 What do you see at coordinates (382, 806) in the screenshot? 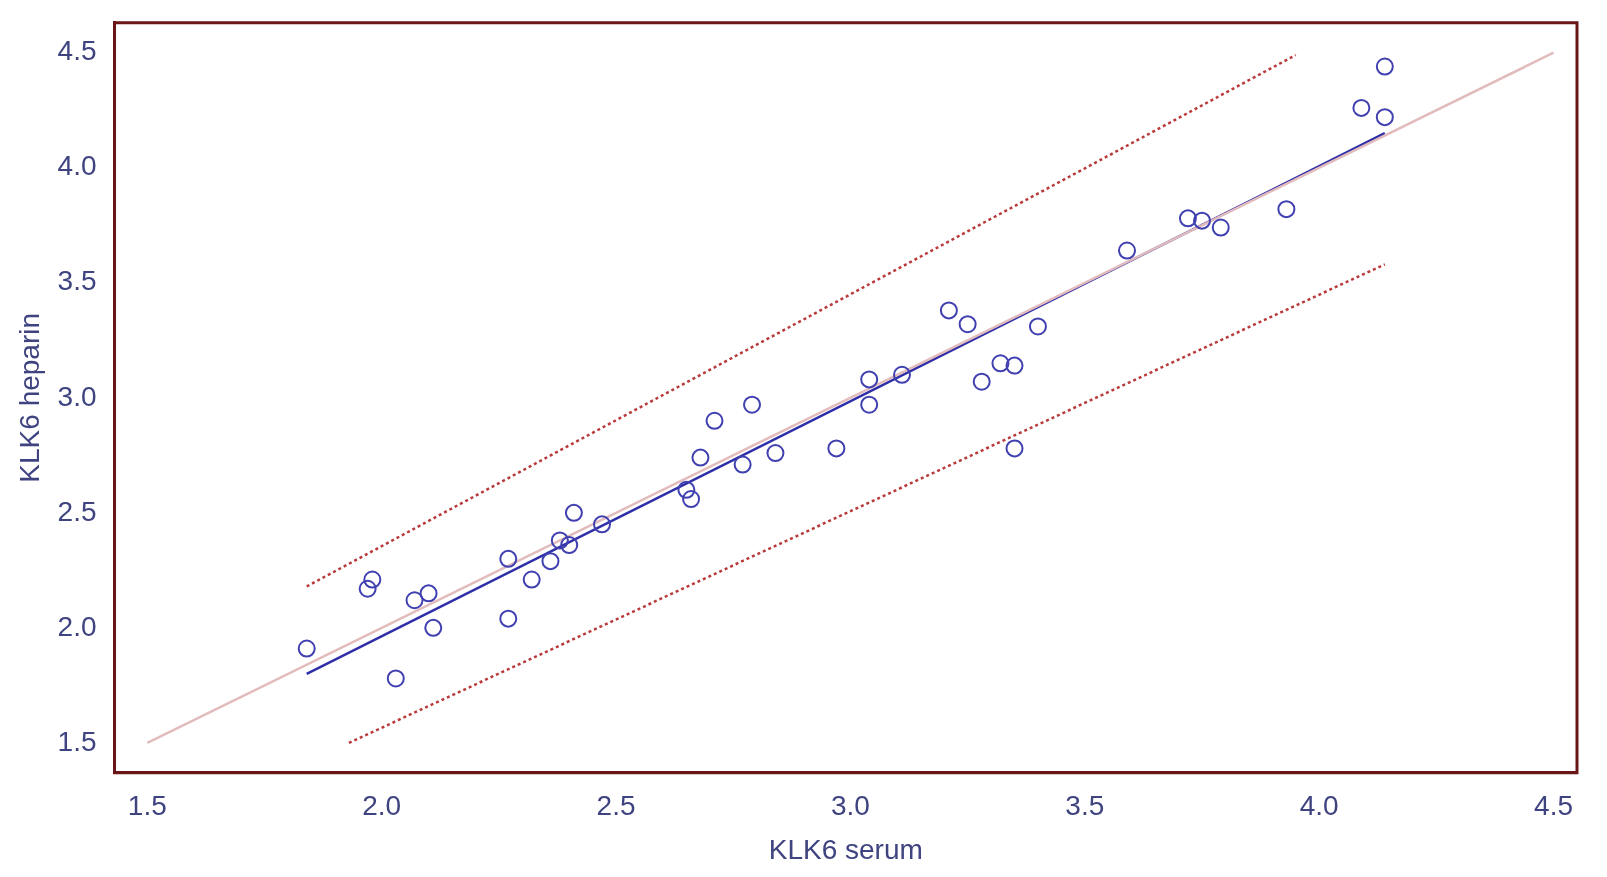
I see `x-tick-label: 2.0` at bounding box center [382, 806].